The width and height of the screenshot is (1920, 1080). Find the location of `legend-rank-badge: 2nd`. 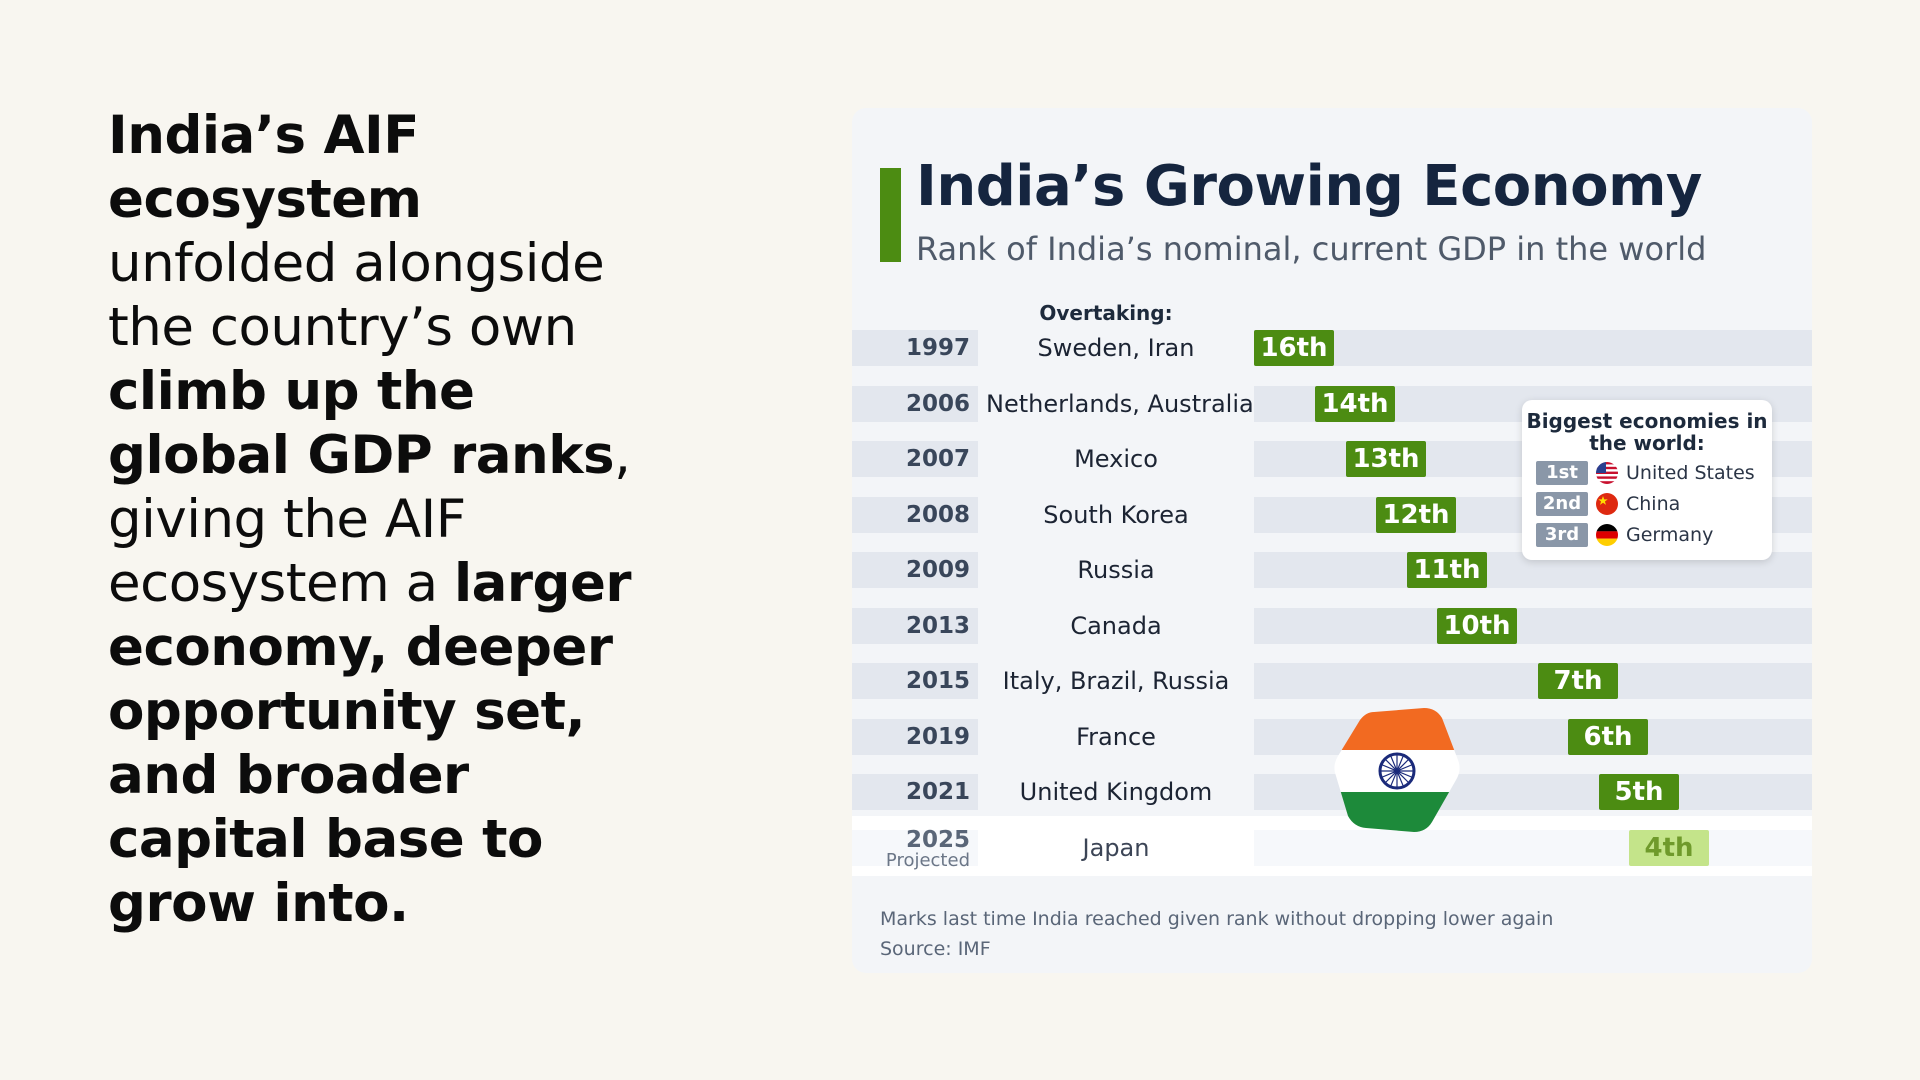

legend-rank-badge: 2nd is located at coordinates (1562, 504).